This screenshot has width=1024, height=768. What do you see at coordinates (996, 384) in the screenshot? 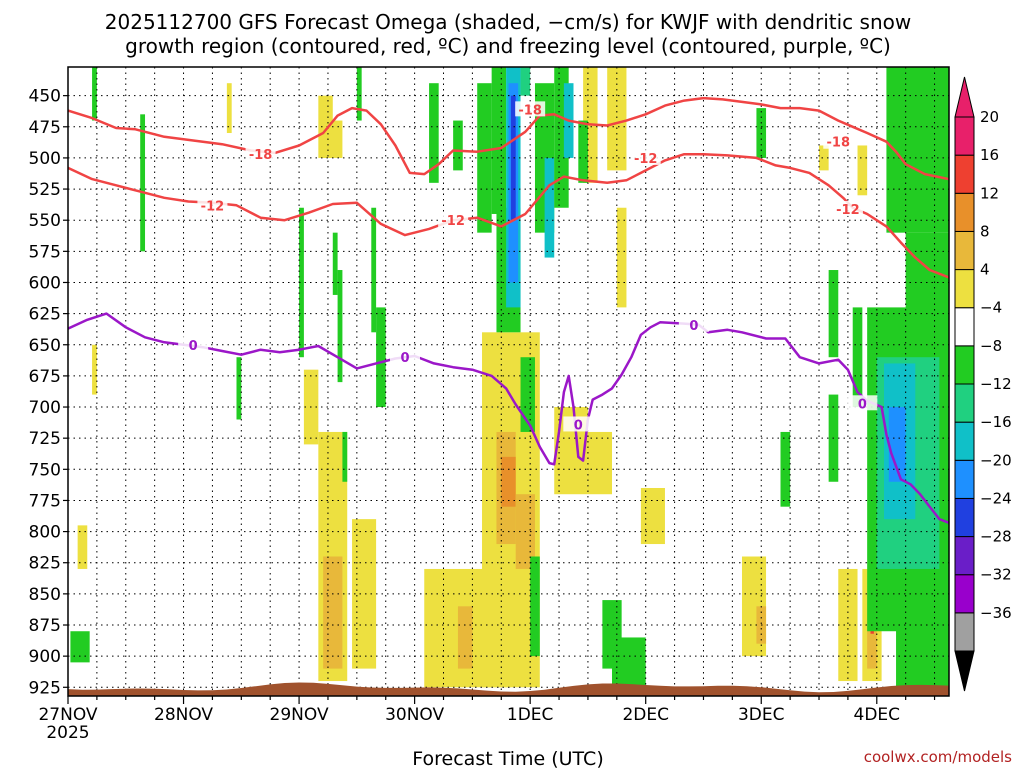
I see `colorbar-tick-label: −12` at bounding box center [996, 384].